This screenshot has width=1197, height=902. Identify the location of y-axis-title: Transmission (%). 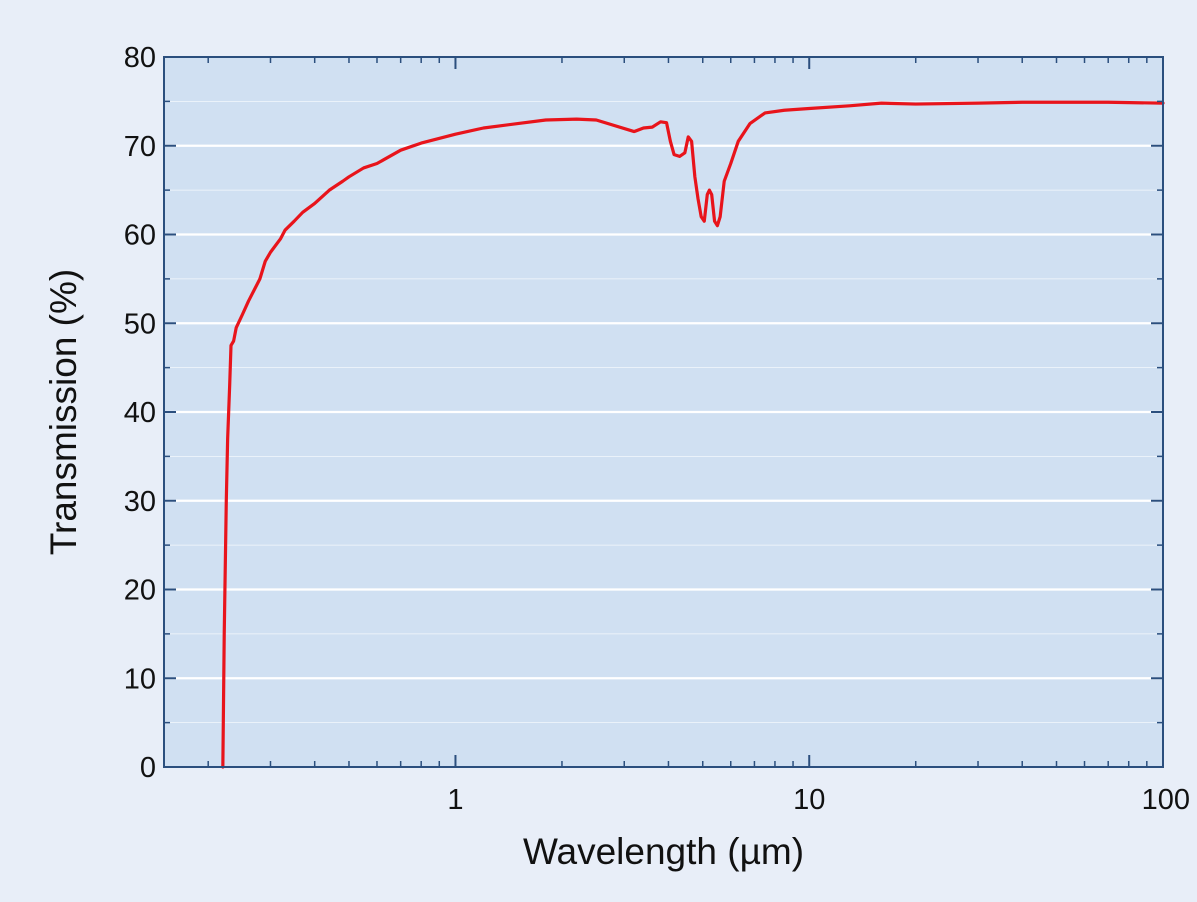
(63, 412).